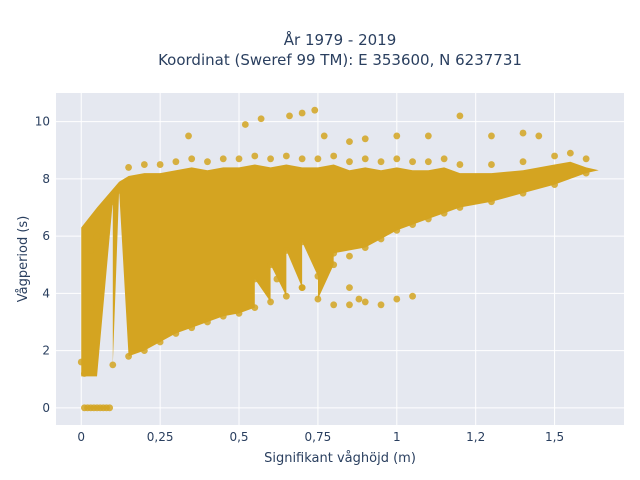 This screenshot has height=480, width=640. Describe the element at coordinates (46, 179) in the screenshot. I see `y-tick-label: 8` at that location.